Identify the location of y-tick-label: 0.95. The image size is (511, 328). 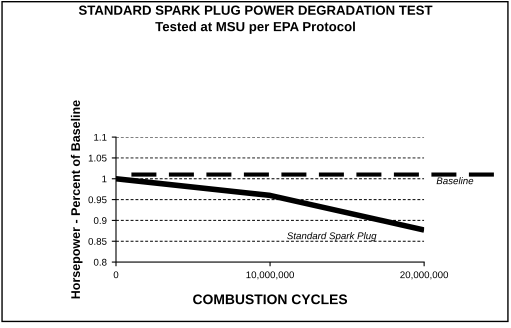
(97, 200).